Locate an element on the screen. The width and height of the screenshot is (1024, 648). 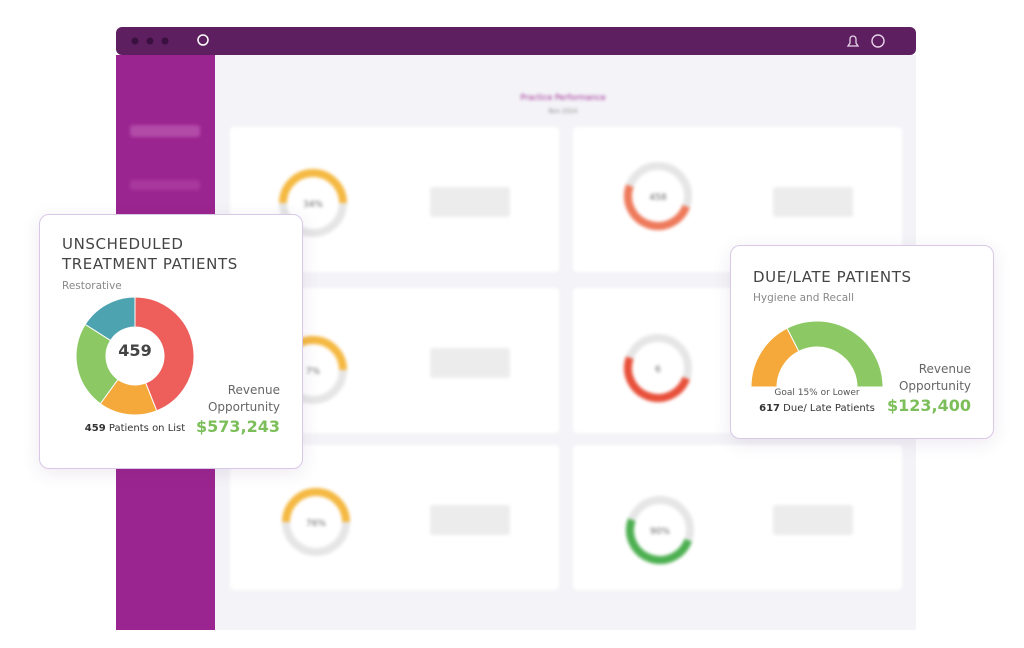
account-icon is located at coordinates (878, 41).